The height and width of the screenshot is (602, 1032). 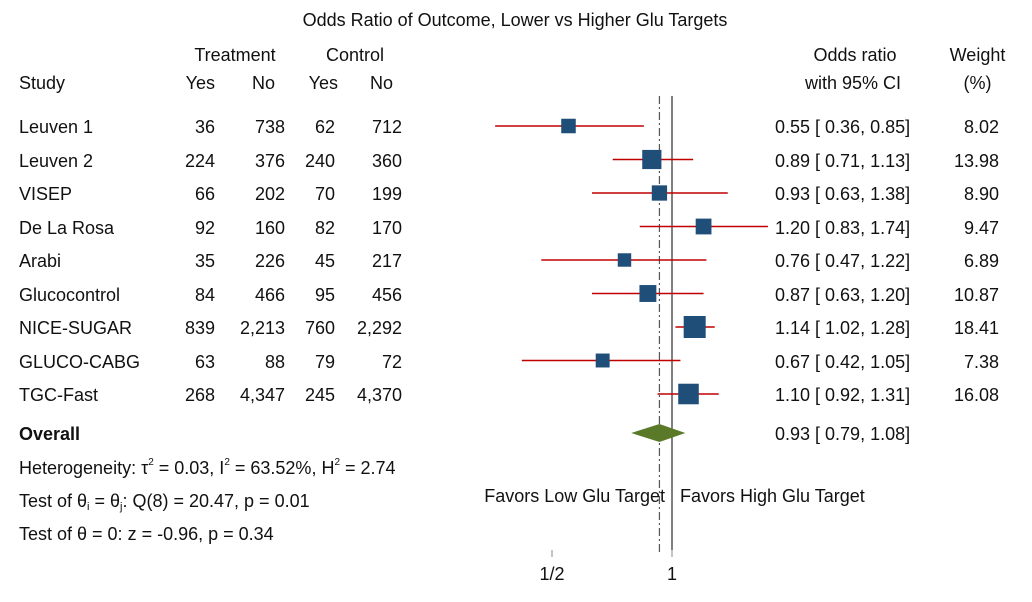 What do you see at coordinates (199, 395) in the screenshot?
I see `treatment-yes: 268` at bounding box center [199, 395].